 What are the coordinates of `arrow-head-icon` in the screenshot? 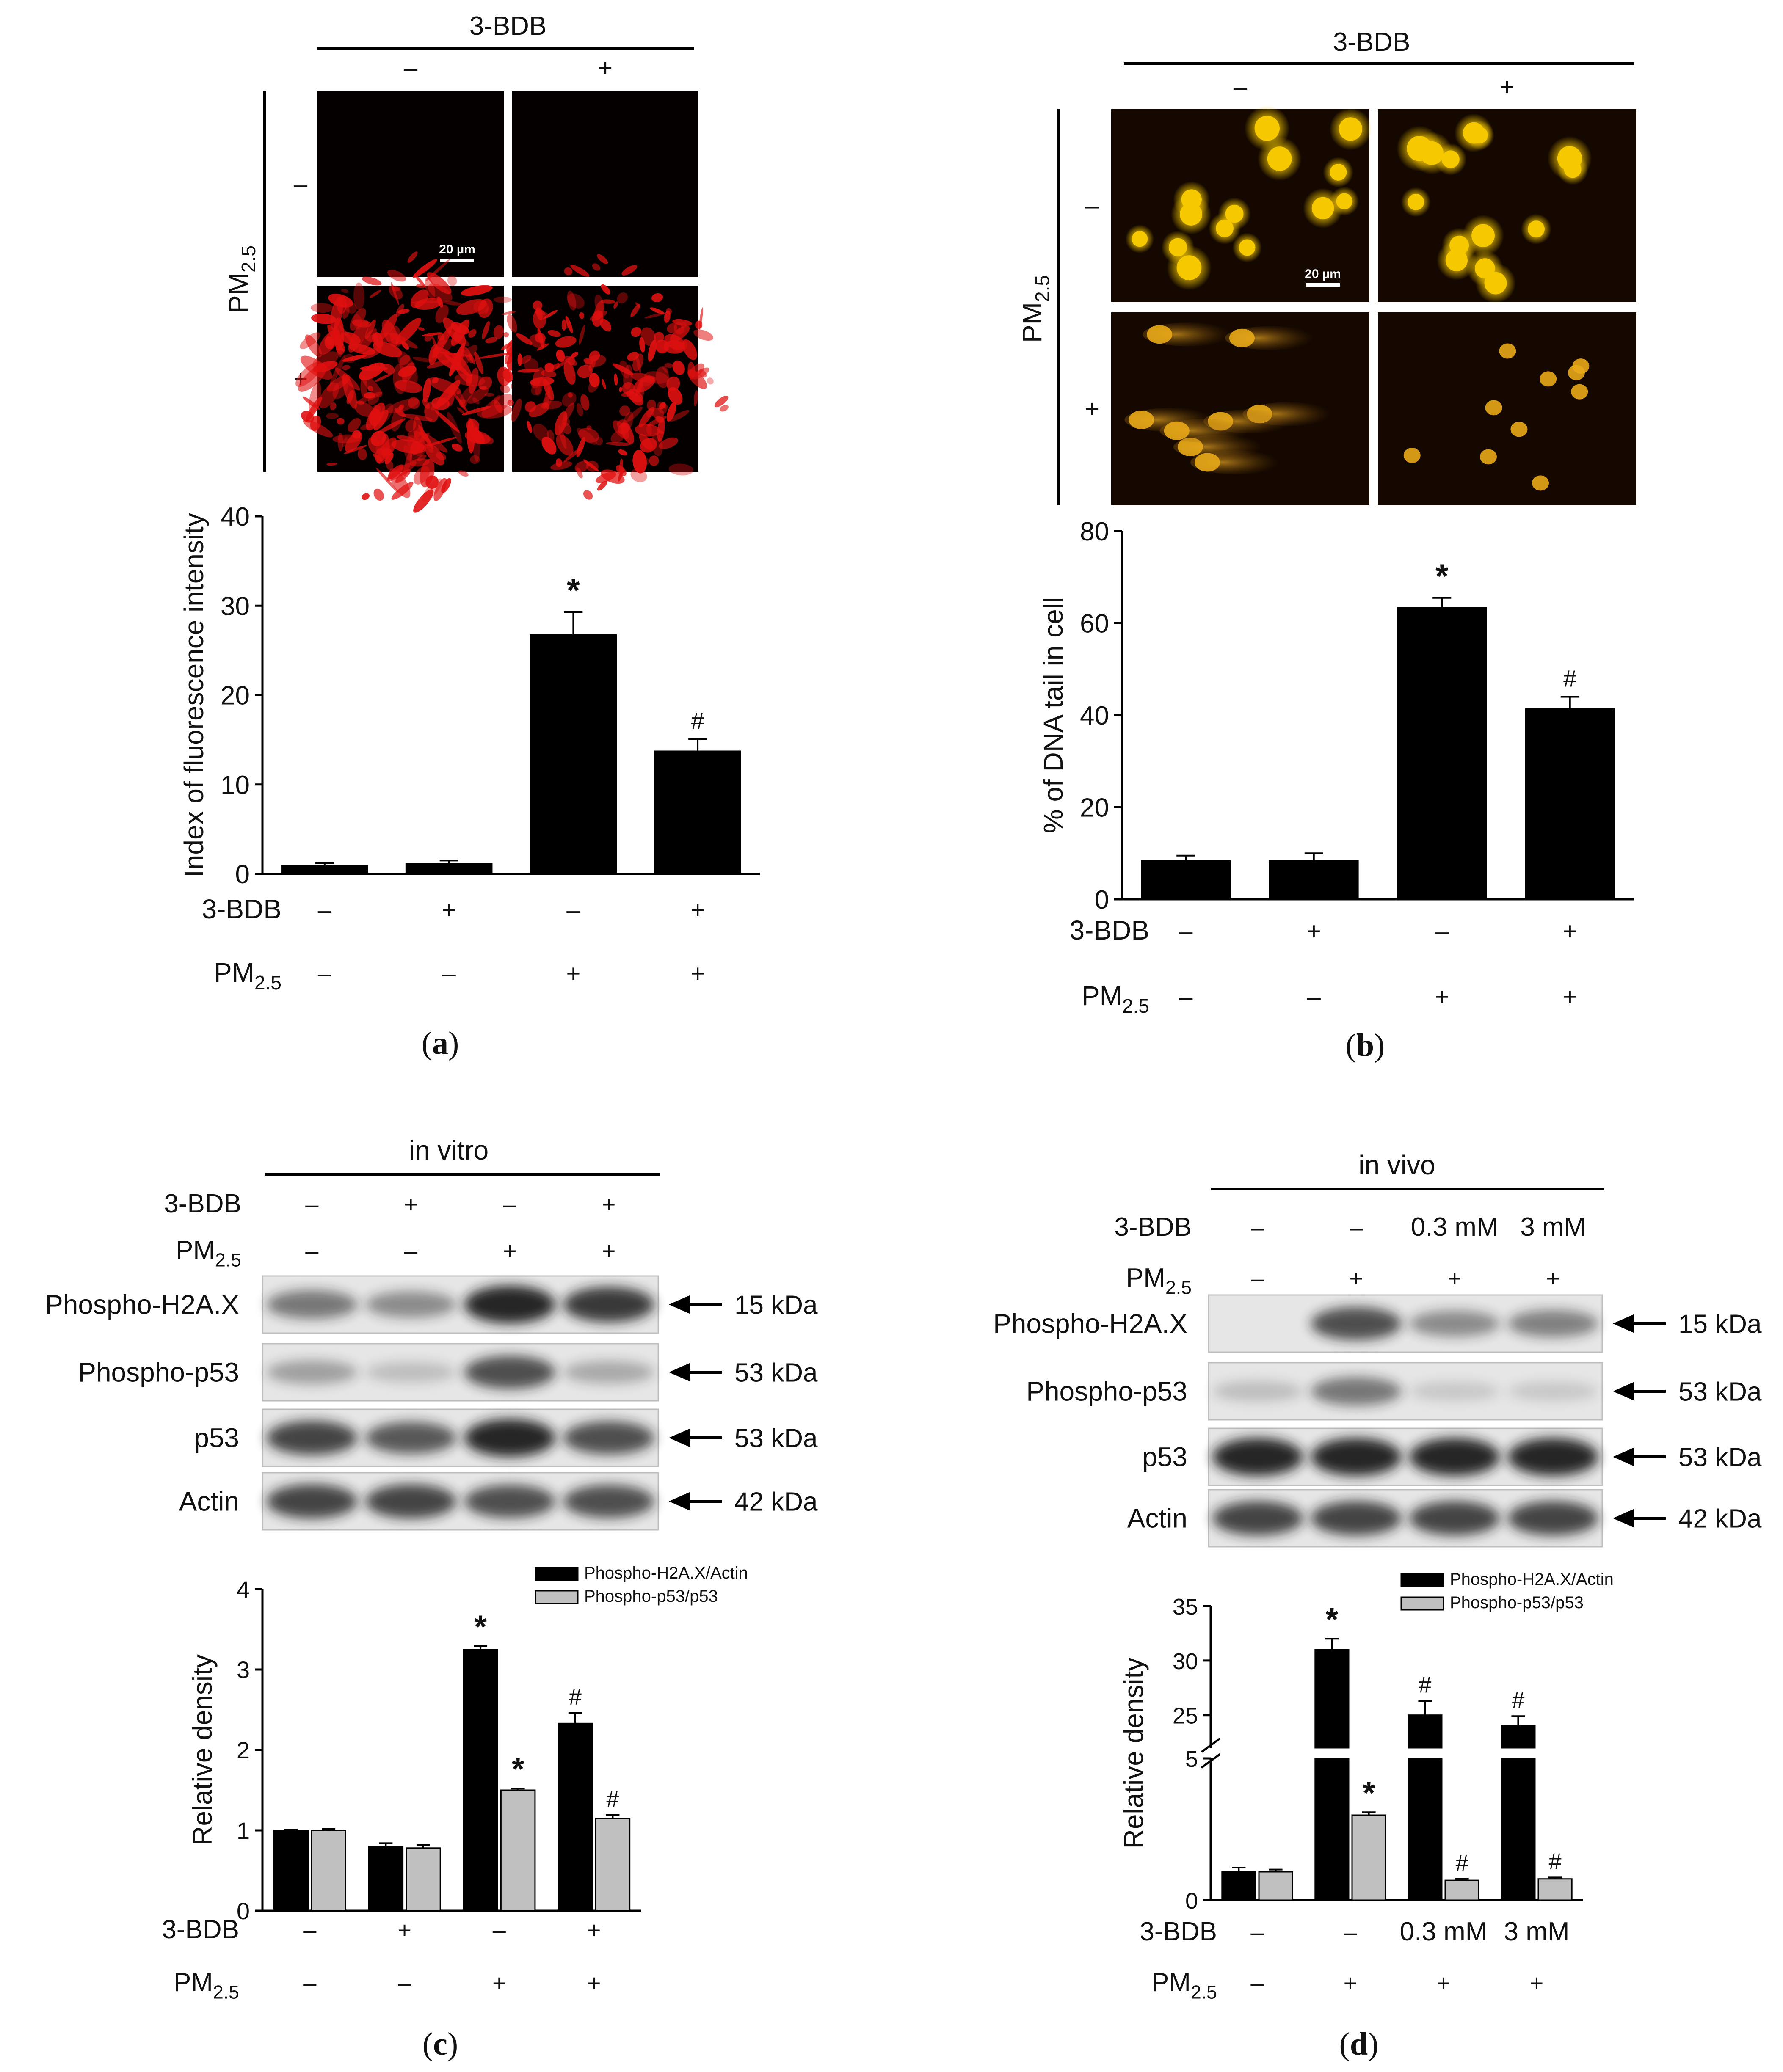 It's located at (1623, 1323).